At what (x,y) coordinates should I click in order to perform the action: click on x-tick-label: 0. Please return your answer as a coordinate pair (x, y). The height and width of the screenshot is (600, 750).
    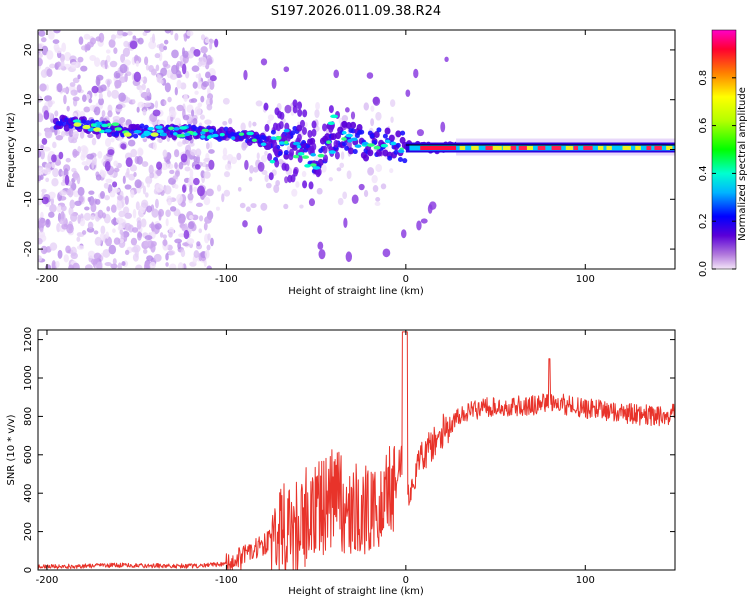
    Looking at the image, I should click on (406, 580).